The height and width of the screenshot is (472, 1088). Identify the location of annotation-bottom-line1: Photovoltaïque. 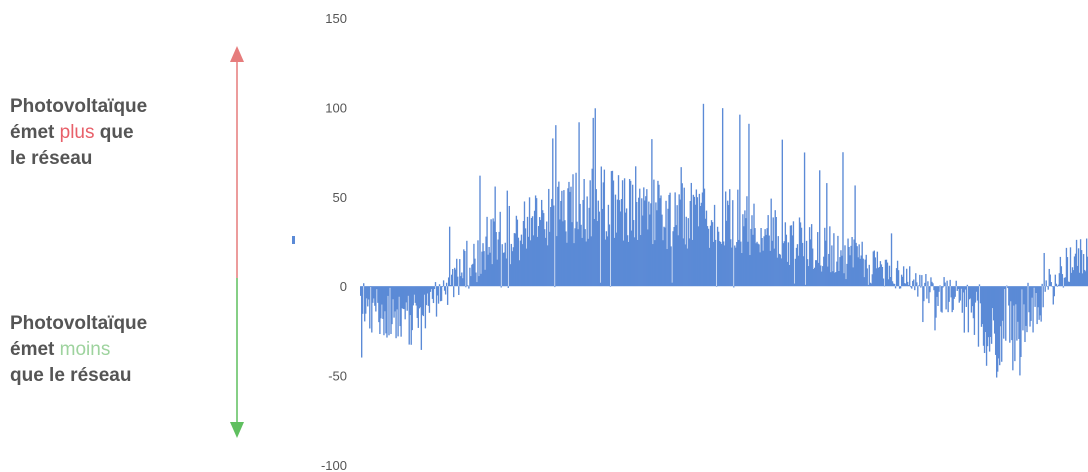
(79, 323).